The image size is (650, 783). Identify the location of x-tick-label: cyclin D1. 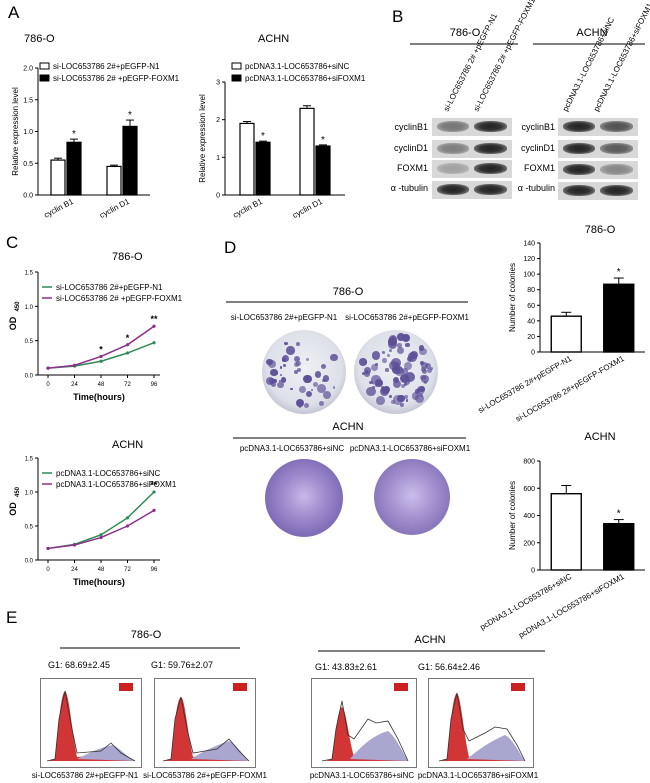
(307, 208).